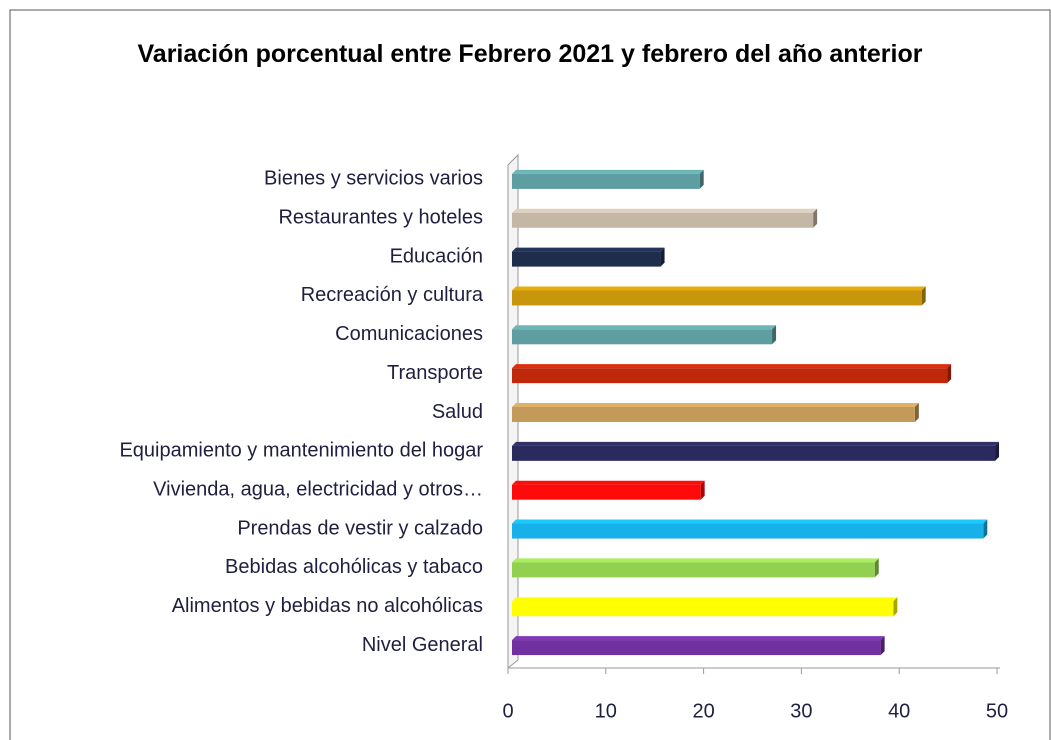  Describe the element at coordinates (380, 218) in the screenshot. I see `y-tick-label: Restaurantes y hoteles` at that location.